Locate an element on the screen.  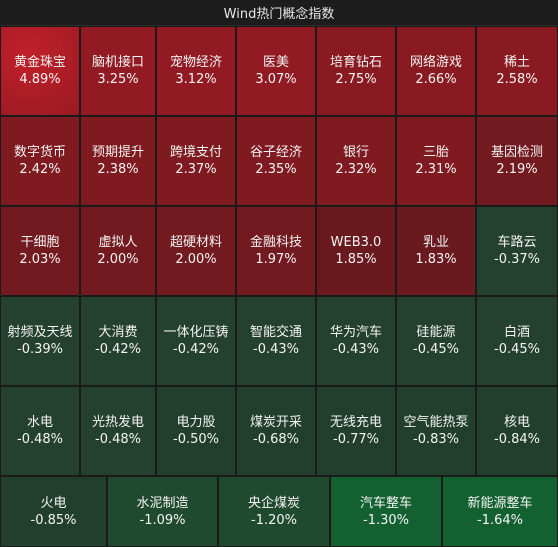
heatmap-tile: 银行 2.32% is located at coordinates (356, 161).